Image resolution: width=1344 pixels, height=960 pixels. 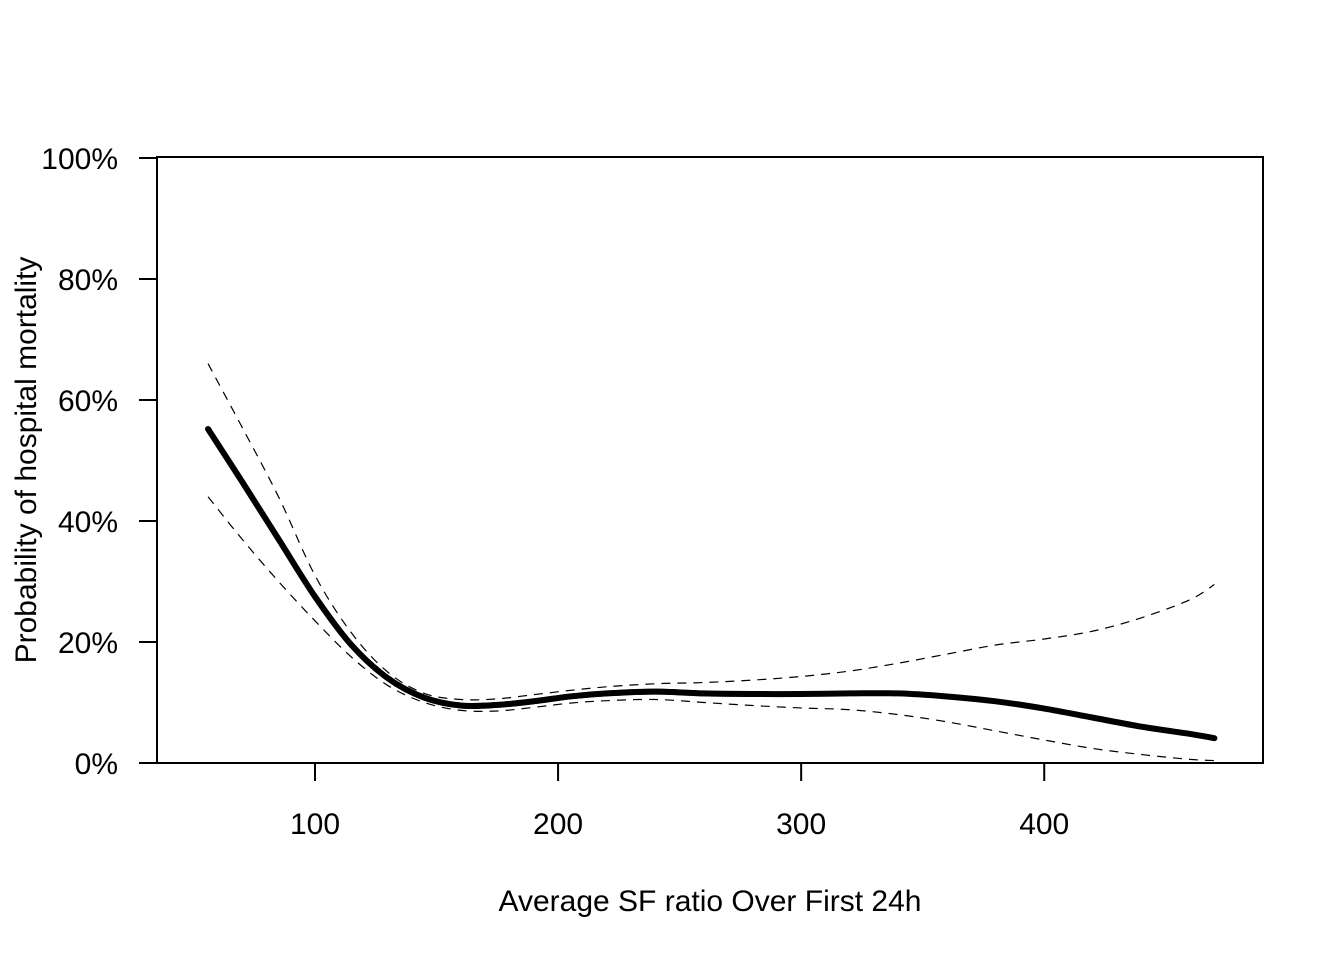 What do you see at coordinates (515, 620) in the screenshot?
I see `estimate-outline` at bounding box center [515, 620].